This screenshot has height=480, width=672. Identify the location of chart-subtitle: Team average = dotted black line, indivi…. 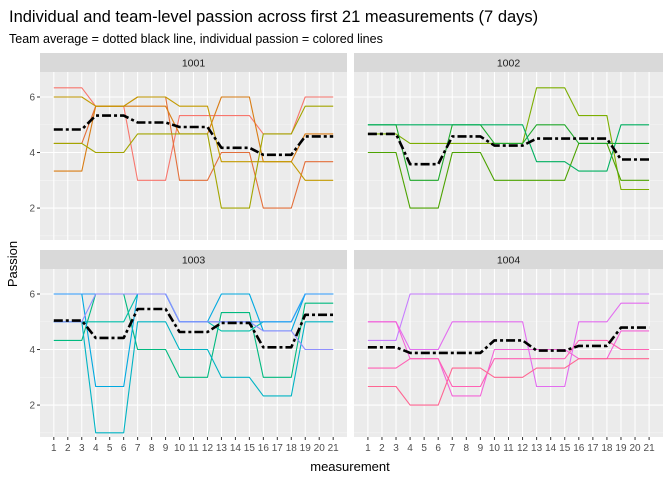
(196, 39).